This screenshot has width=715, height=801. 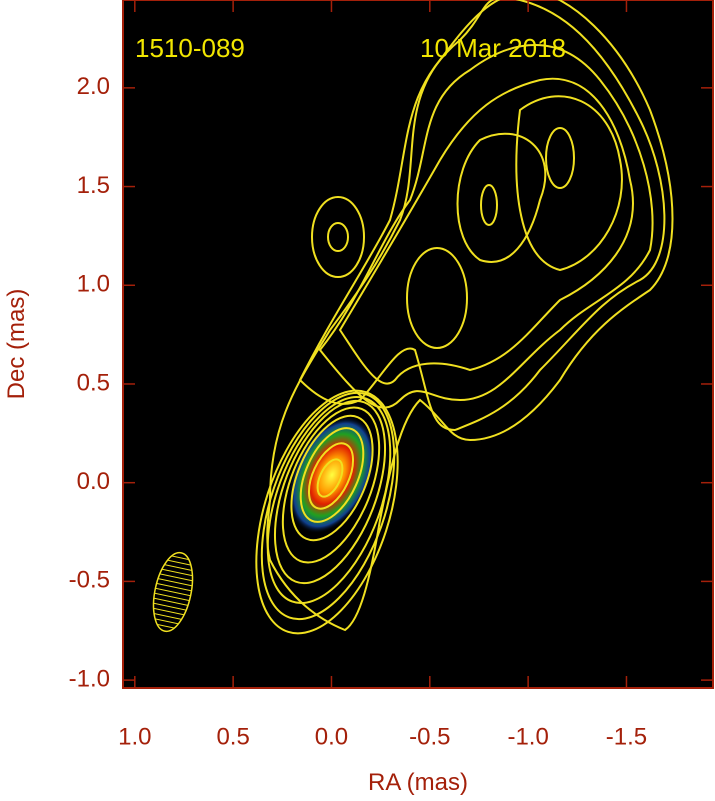 What do you see at coordinates (89, 580) in the screenshot?
I see `y-tick-label: -0.5` at bounding box center [89, 580].